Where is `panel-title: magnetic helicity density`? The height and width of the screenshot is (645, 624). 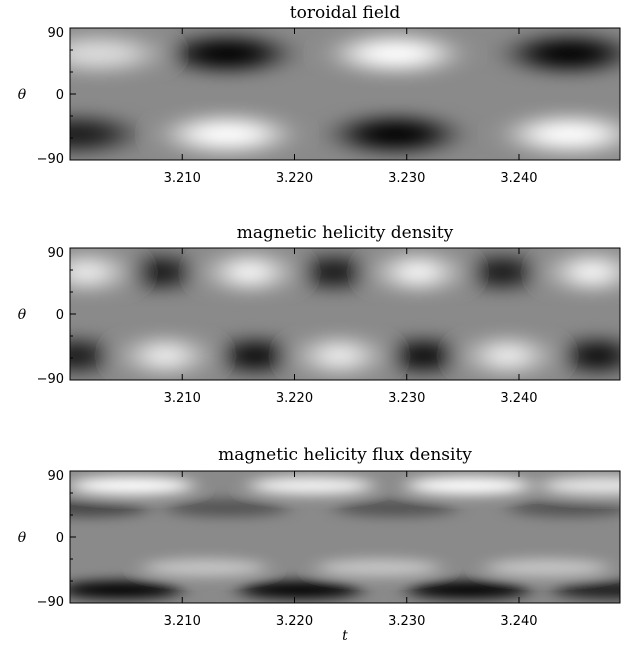 panel-title: magnetic helicity density is located at coordinates (345, 233).